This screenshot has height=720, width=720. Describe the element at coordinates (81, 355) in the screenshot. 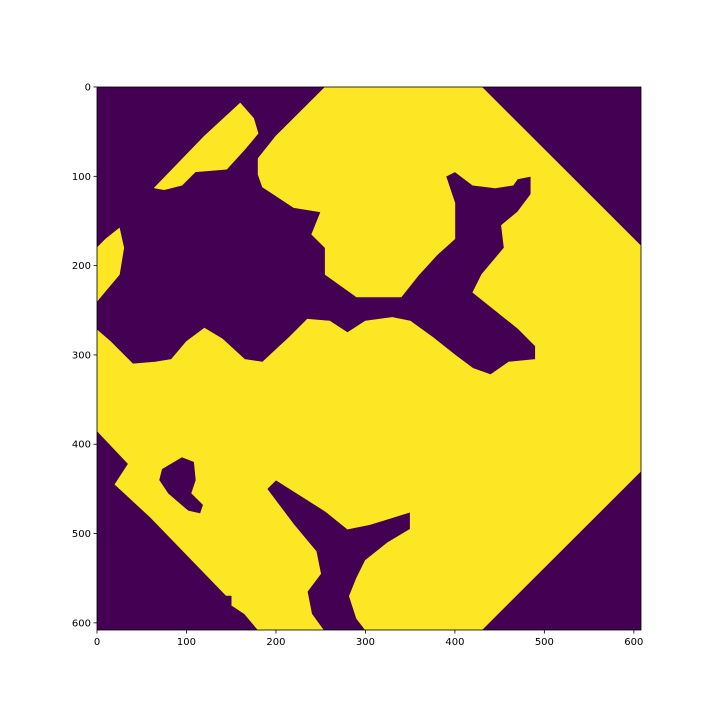

I see `y-tick-label: 300` at that location.